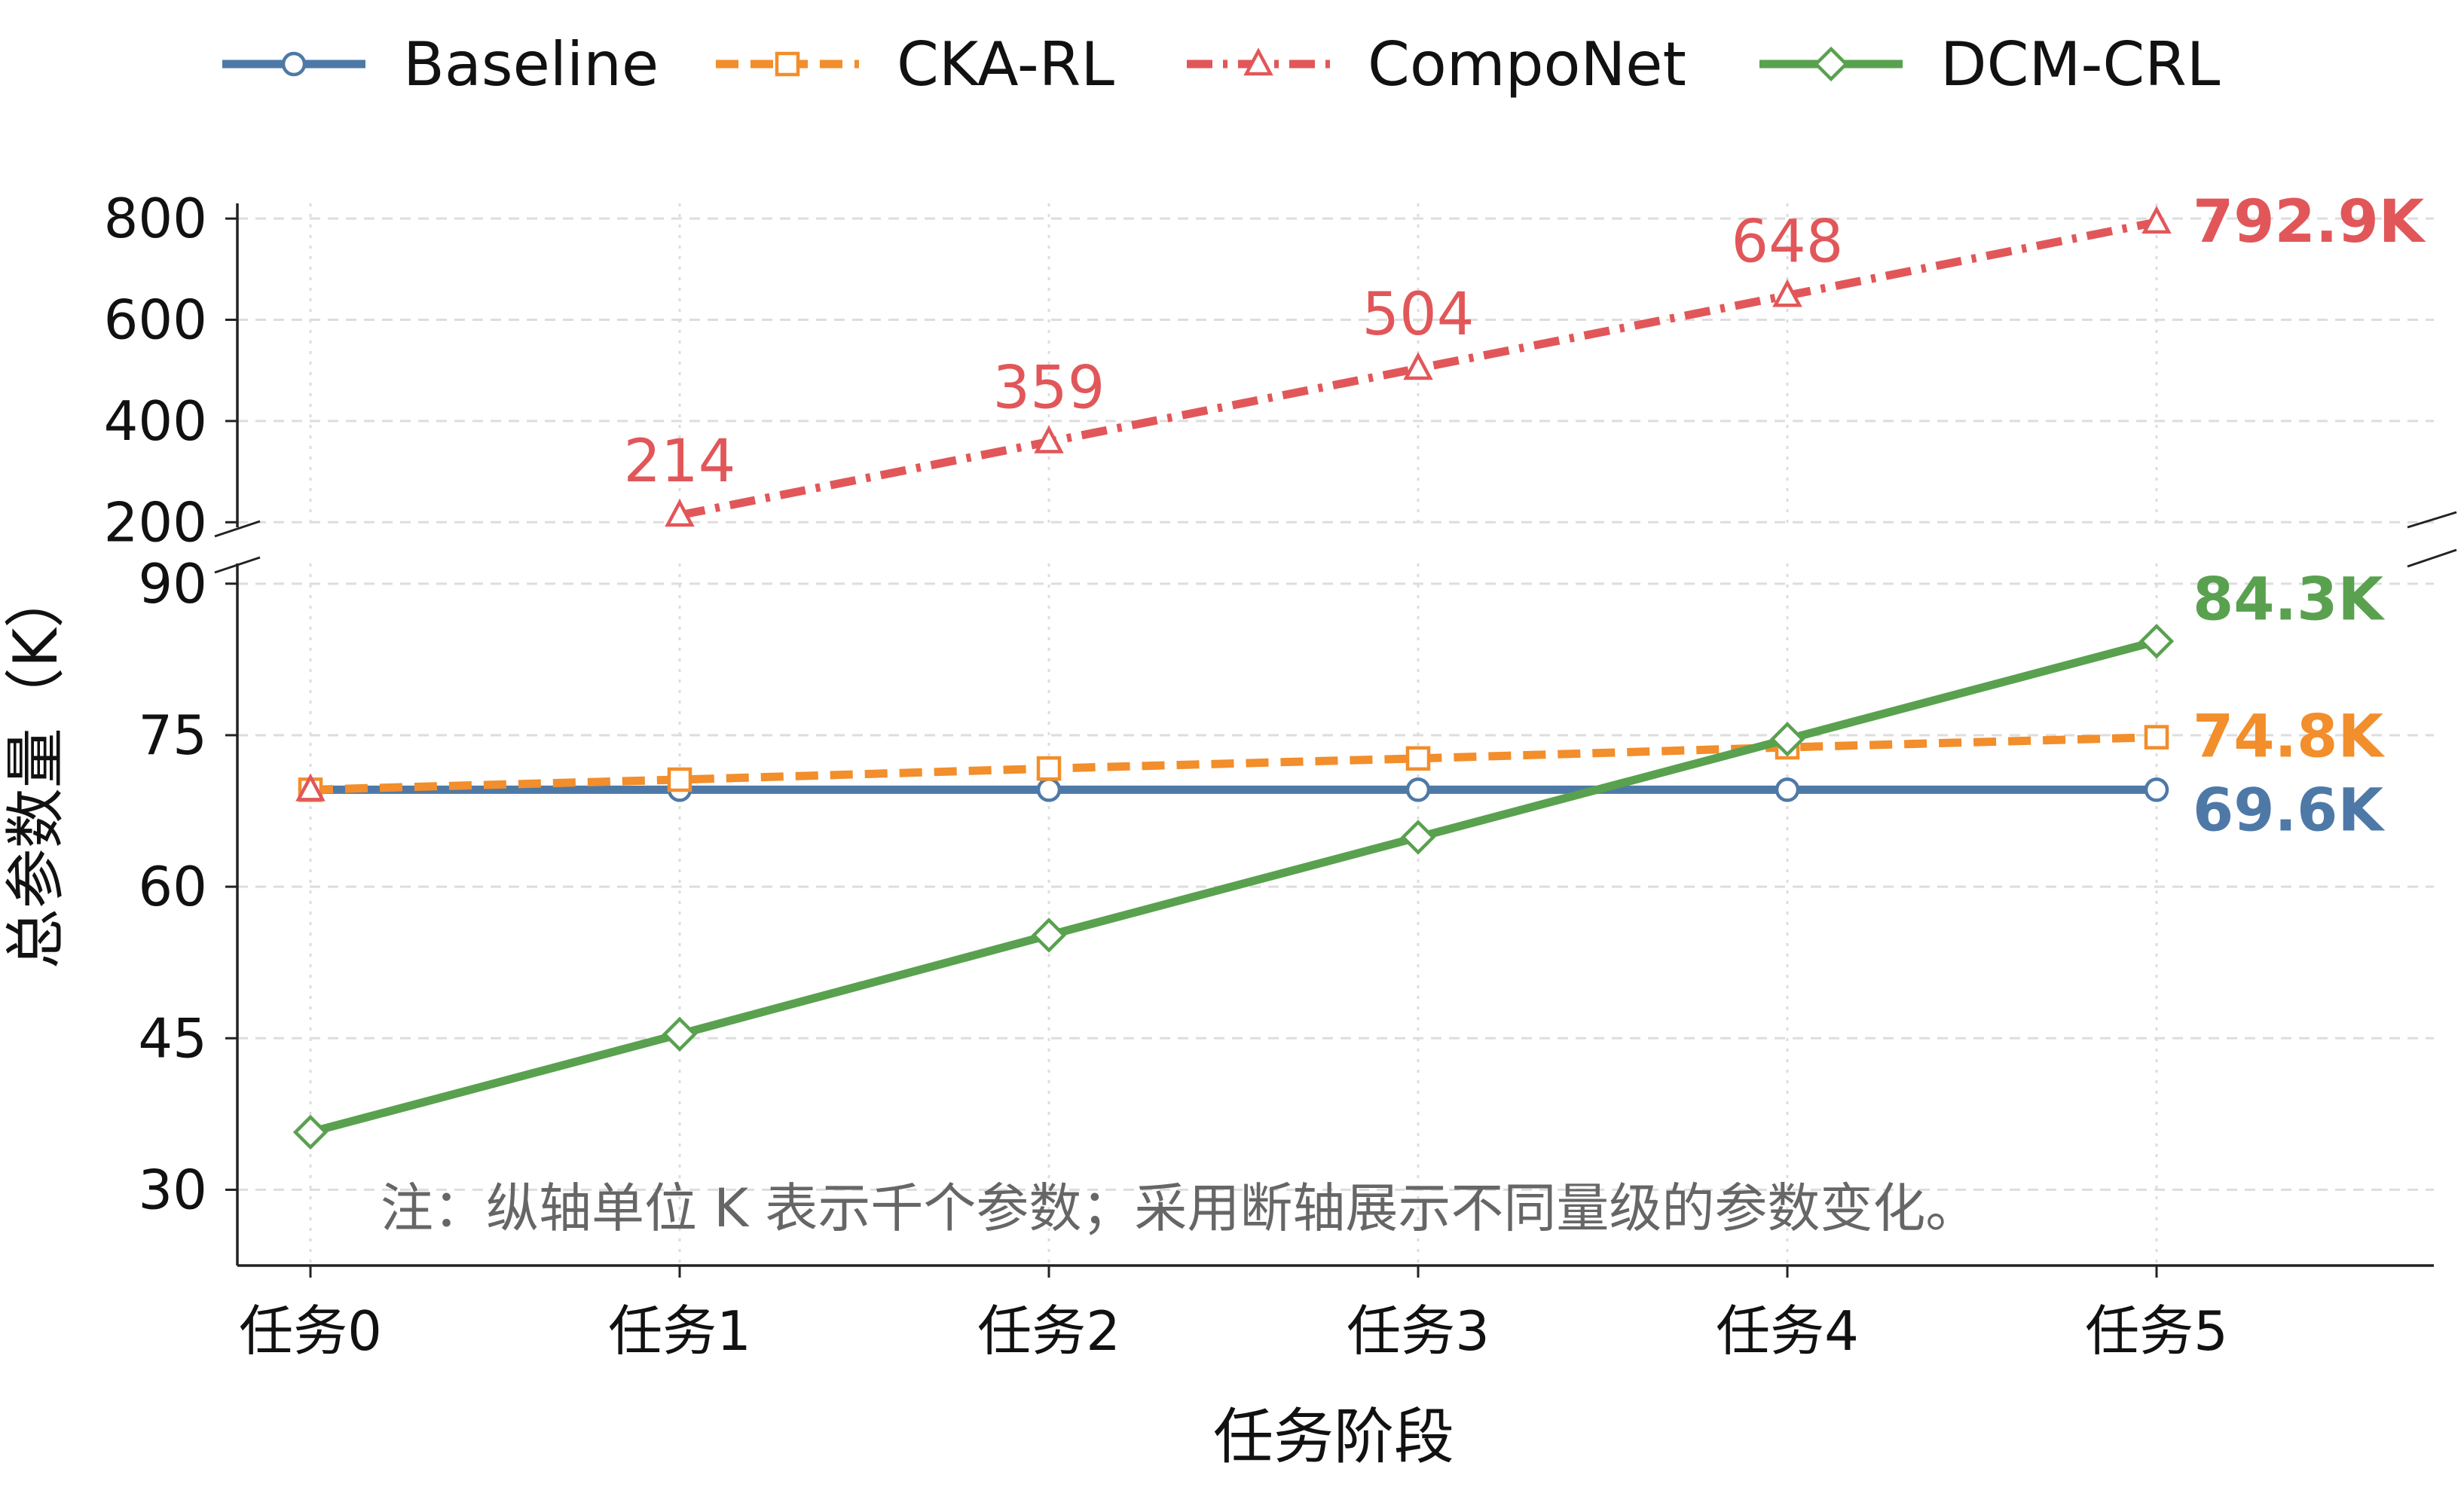 Image resolution: width=2464 pixels, height=1487 pixels. Describe the element at coordinates (1048, 1331) in the screenshot. I see `x-tick-label: 任务2` at that location.